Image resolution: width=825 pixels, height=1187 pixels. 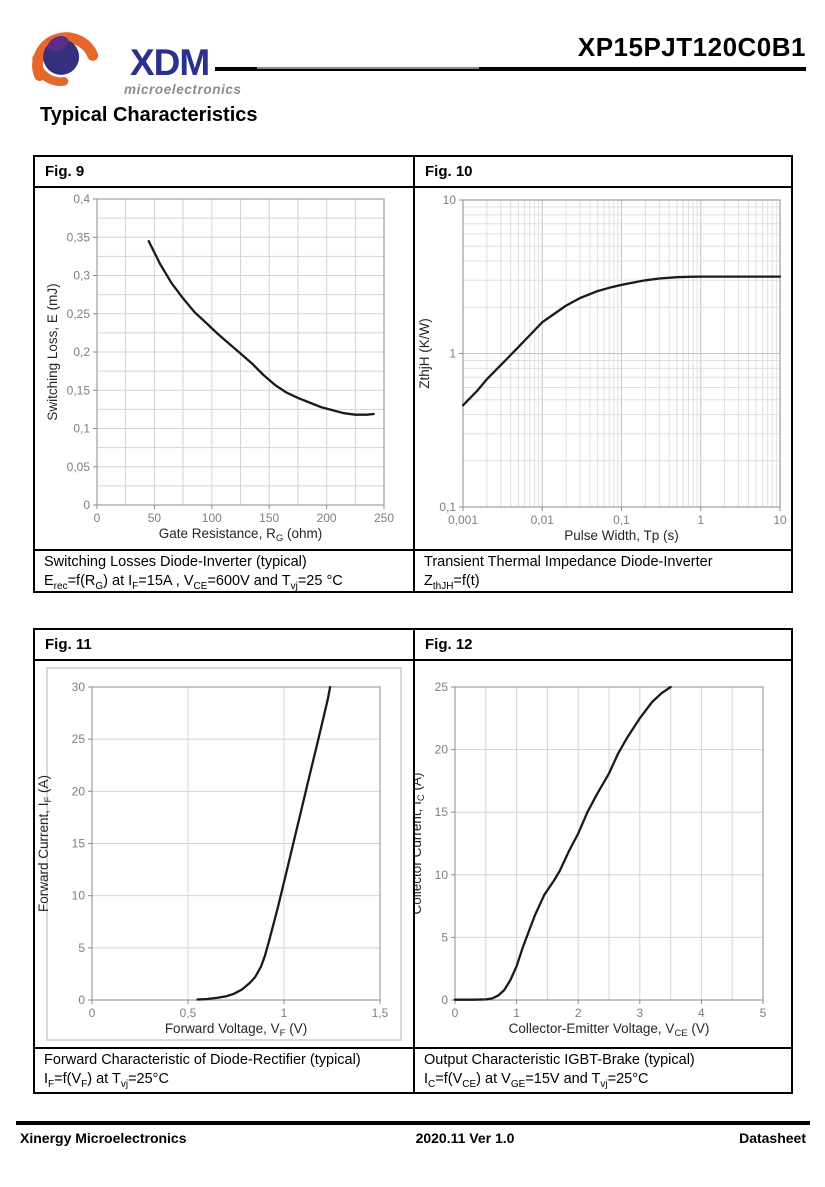 I want to click on svg-text: Forward Current, IF (A), so click(x=45, y=843).